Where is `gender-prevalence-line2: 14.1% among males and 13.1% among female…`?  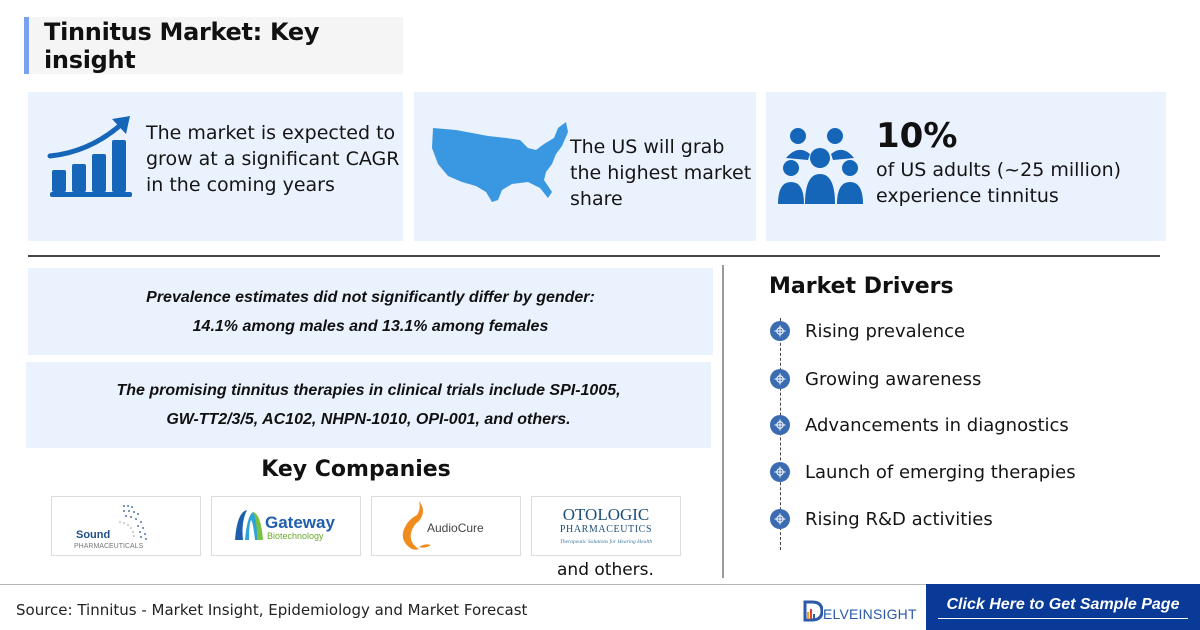 gender-prevalence-line2: 14.1% among males and 13.1% among female… is located at coordinates (370, 326).